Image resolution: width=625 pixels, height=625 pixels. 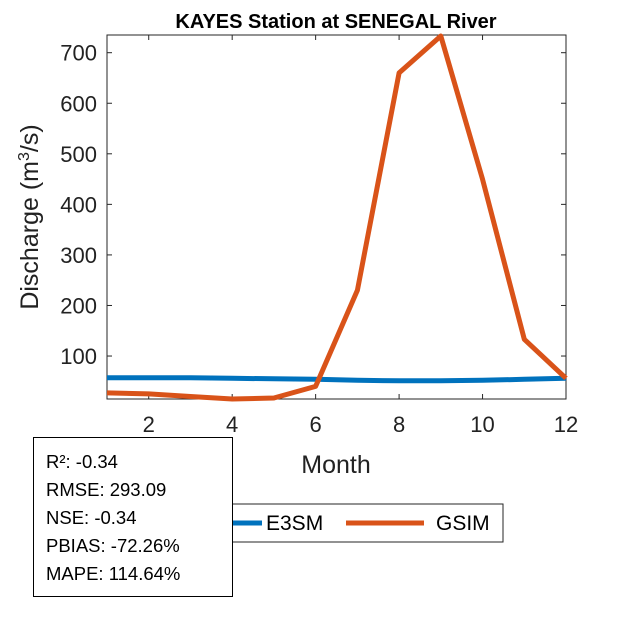 What do you see at coordinates (106, 489) in the screenshot?
I see `metric-rmse: RMSE: 293.09` at bounding box center [106, 489].